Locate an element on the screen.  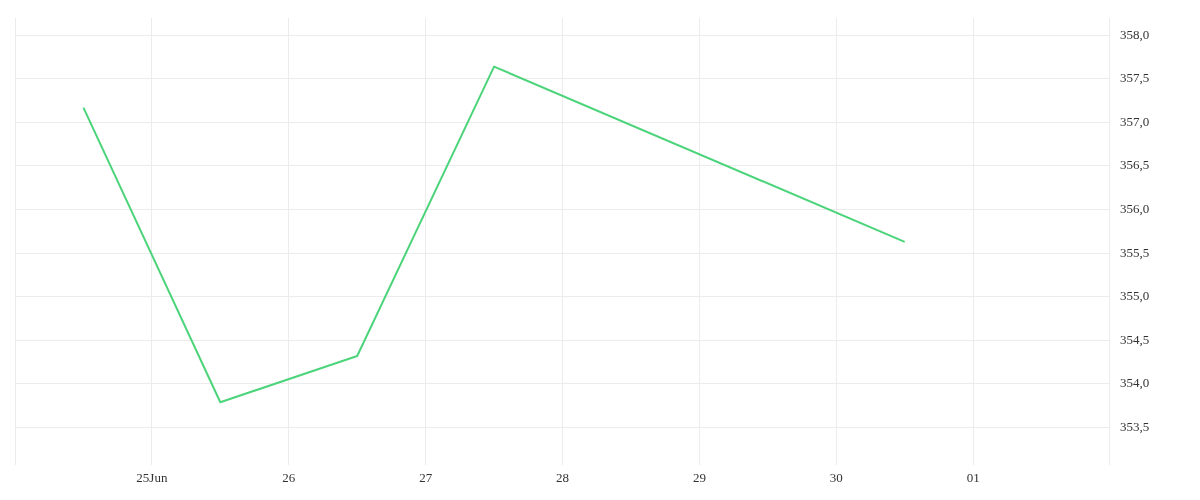
y-tick-label: 356,5 is located at coordinates (1135, 165).